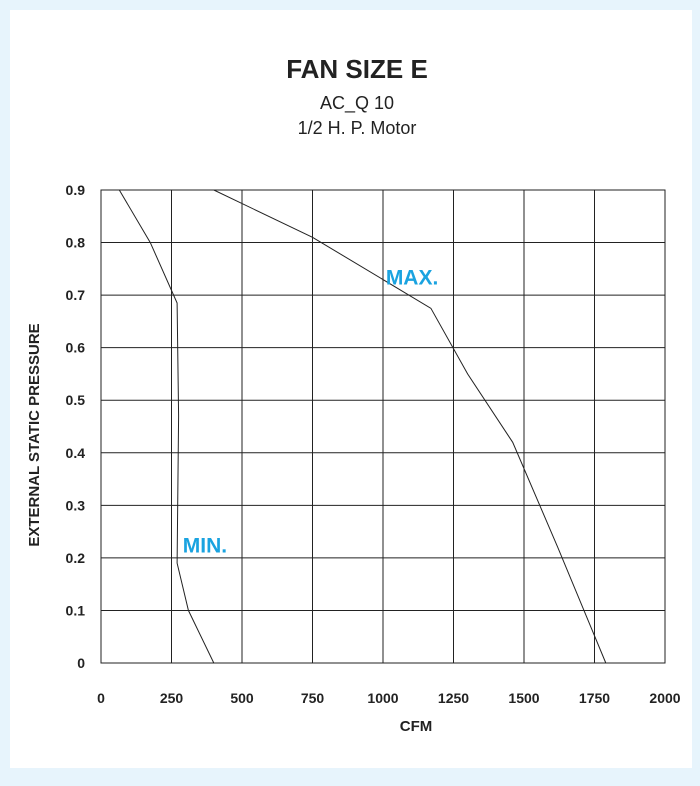 This screenshot has width=700, height=786. Describe the element at coordinates (205, 546) in the screenshot. I see `annotation-min: MIN.` at that location.